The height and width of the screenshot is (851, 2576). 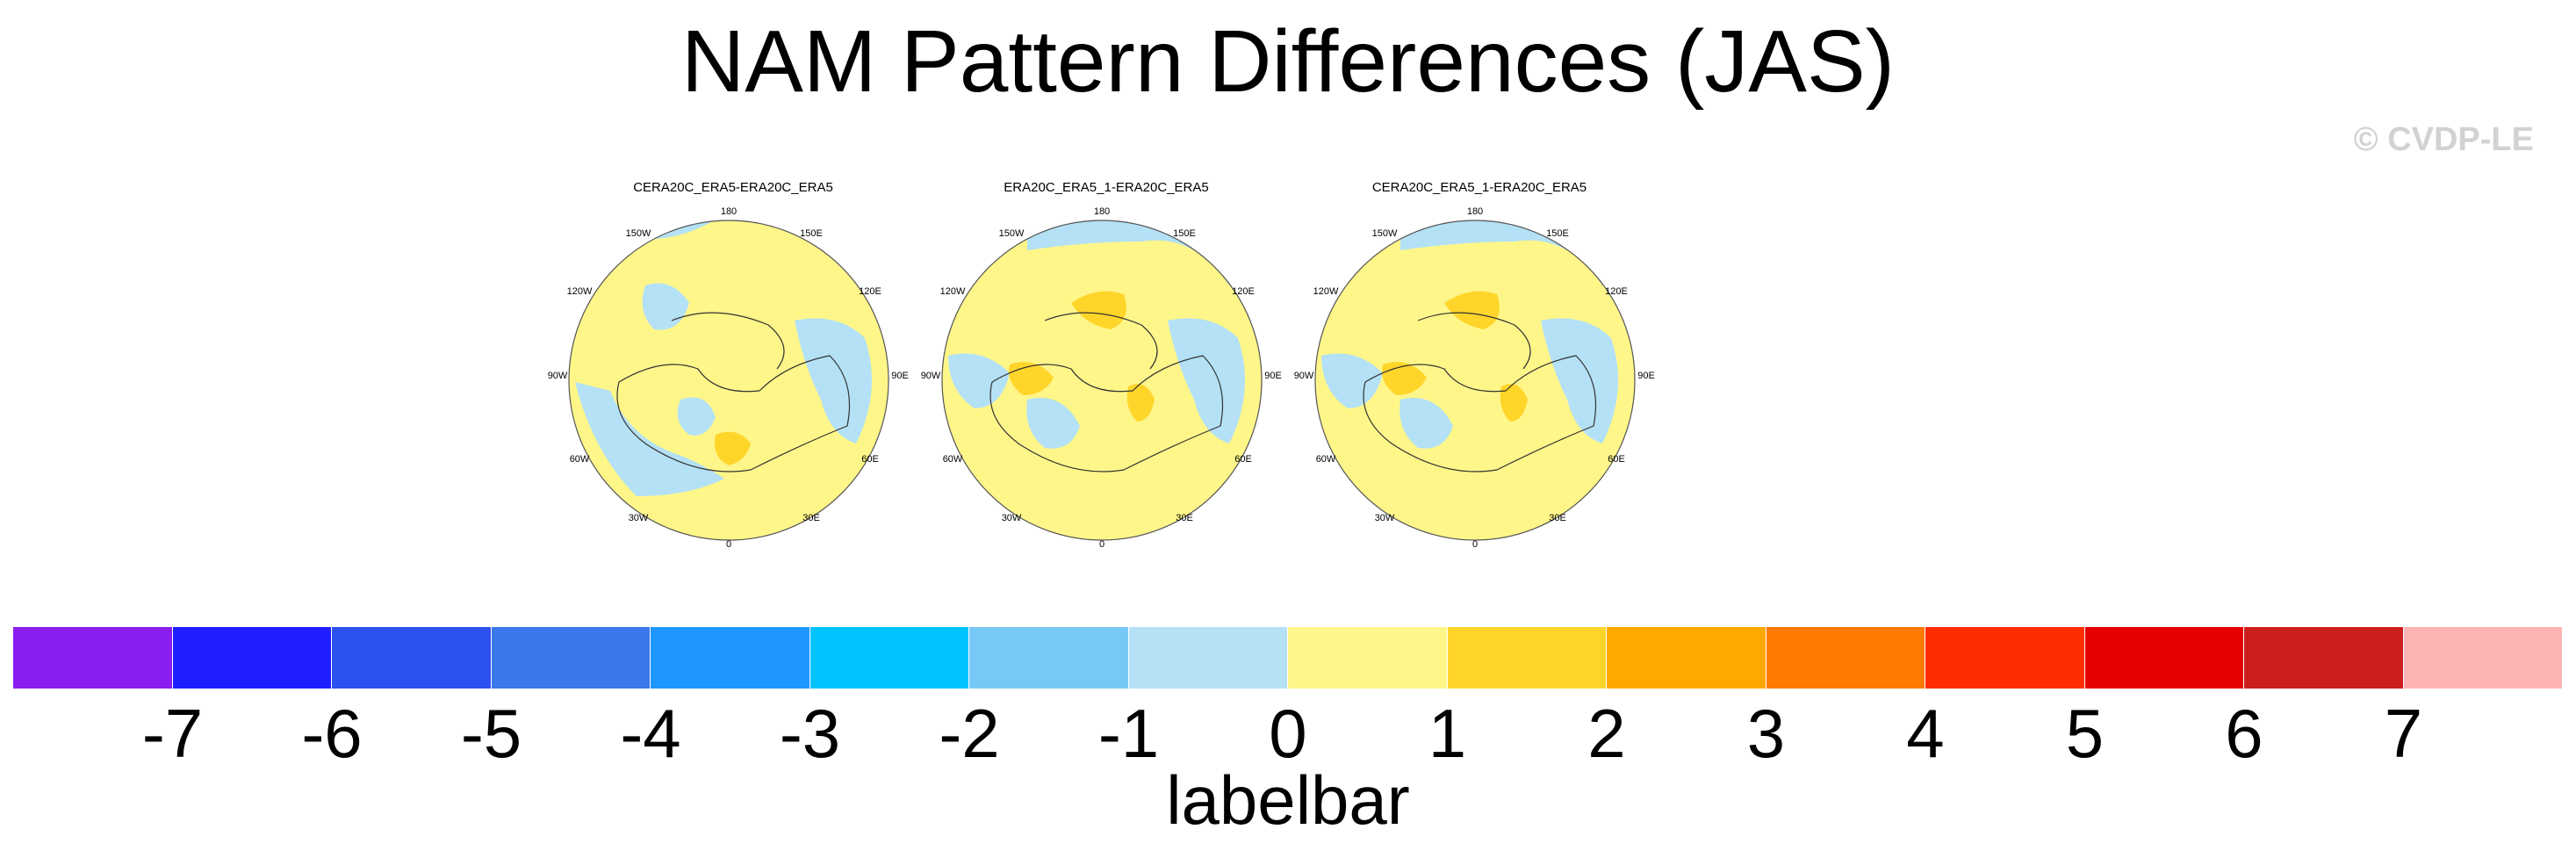 What do you see at coordinates (2403, 733) in the screenshot?
I see `labelbar-tick-label: 7` at bounding box center [2403, 733].